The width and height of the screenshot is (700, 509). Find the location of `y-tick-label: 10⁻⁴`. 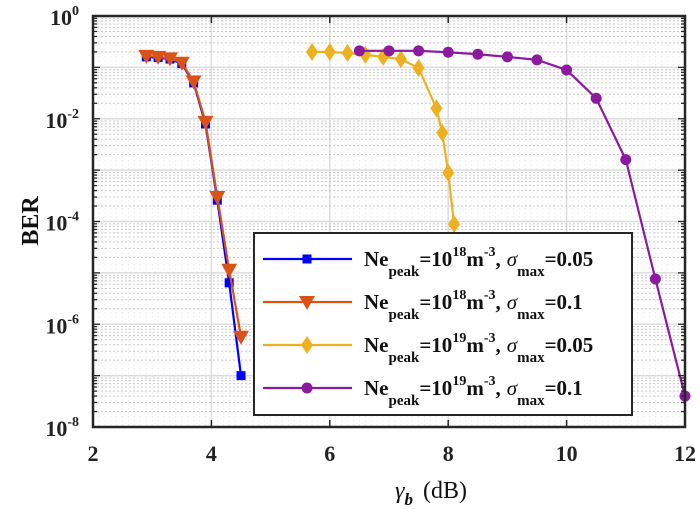

y-tick-label: 10⁻⁴ is located at coordinates (62, 223).